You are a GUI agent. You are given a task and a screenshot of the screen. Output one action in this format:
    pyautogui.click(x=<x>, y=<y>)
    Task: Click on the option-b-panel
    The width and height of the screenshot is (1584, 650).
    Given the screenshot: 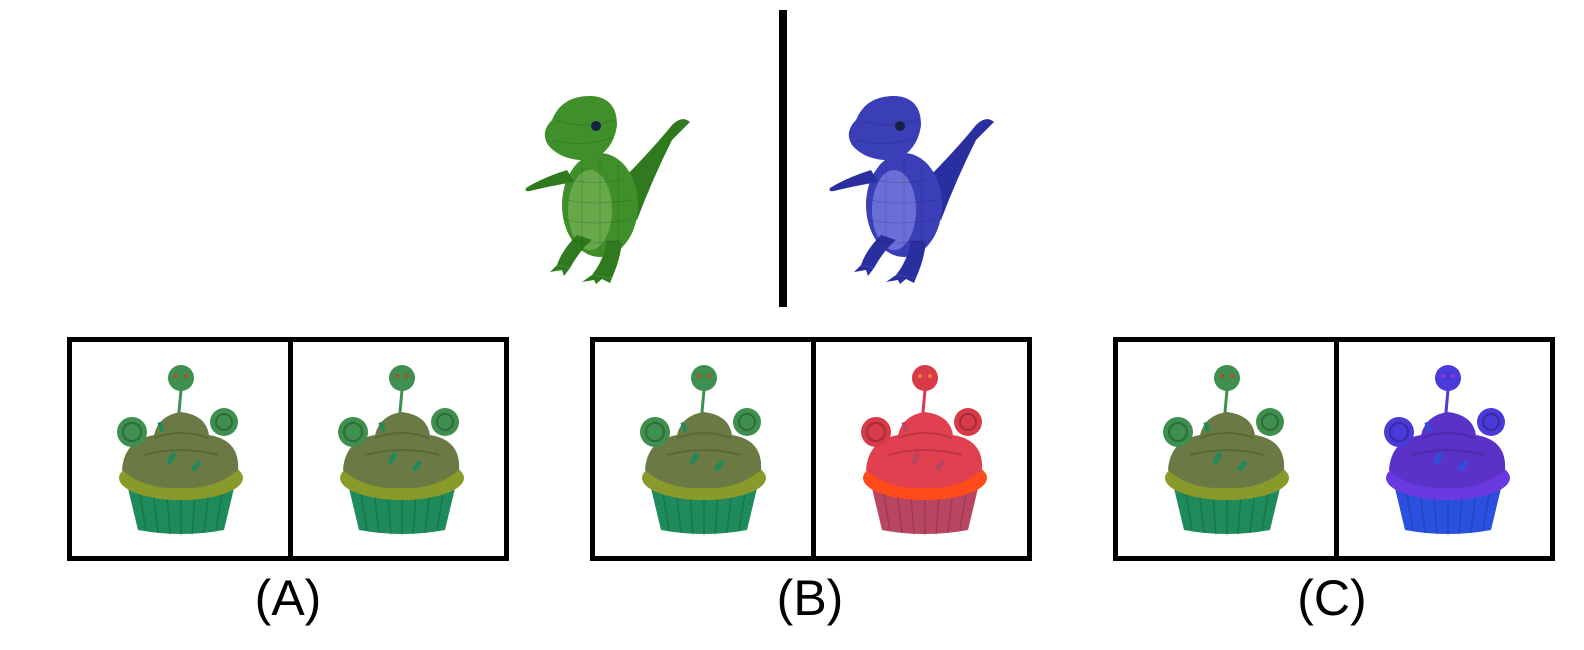 What is the action you would take?
    pyautogui.click(x=811, y=449)
    